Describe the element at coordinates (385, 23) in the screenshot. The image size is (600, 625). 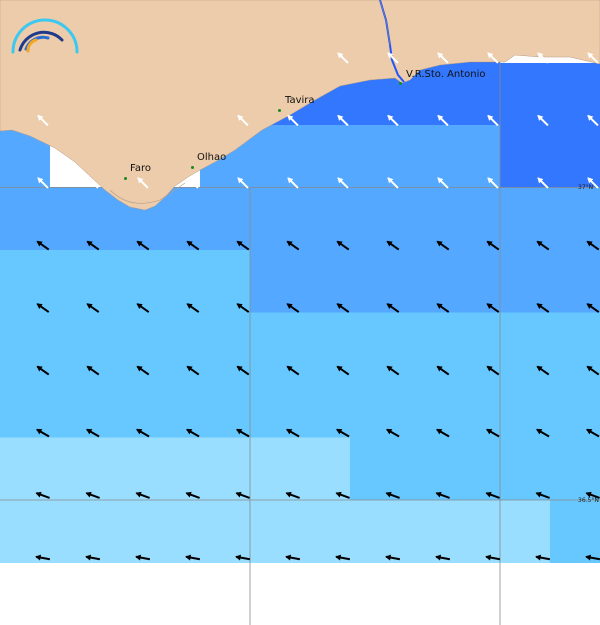
I see `river-line` at that location.